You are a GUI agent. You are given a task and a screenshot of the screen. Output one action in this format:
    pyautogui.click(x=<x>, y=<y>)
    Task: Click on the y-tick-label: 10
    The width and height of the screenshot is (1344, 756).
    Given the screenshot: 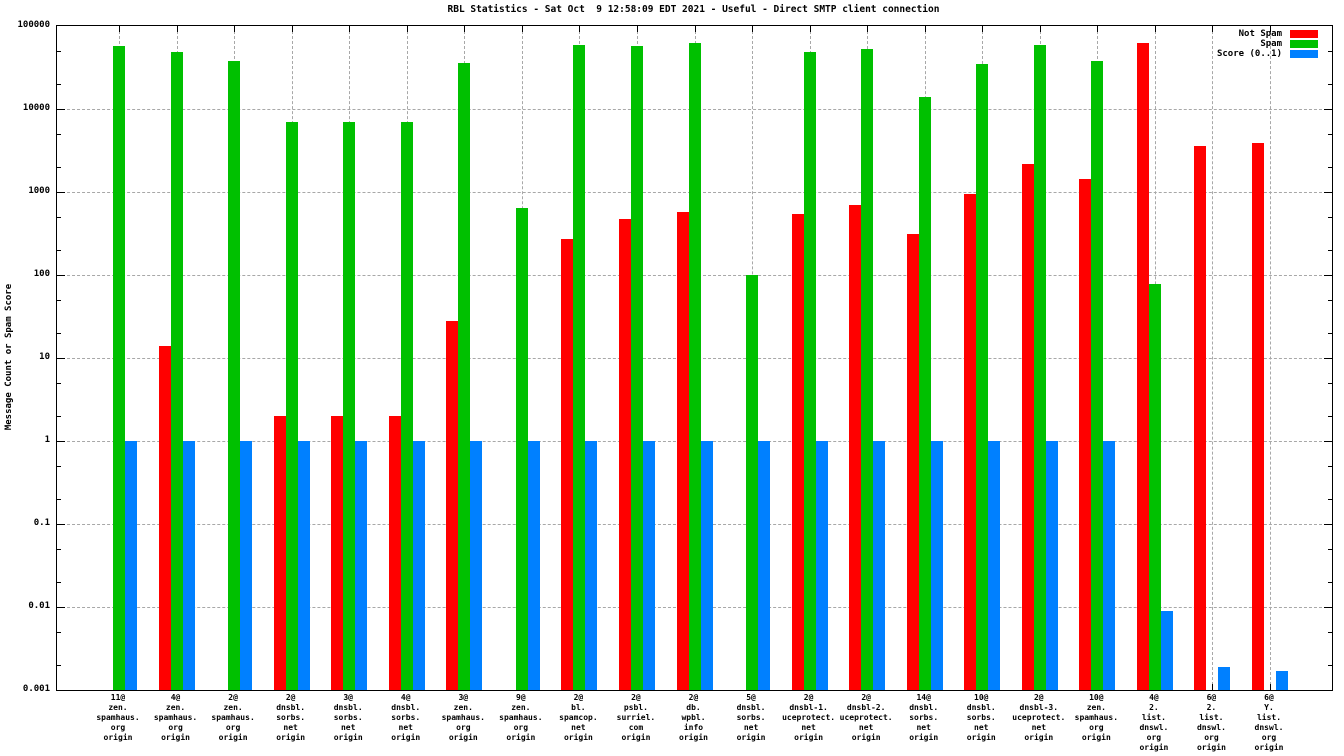 What is the action you would take?
    pyautogui.click(x=44, y=357)
    